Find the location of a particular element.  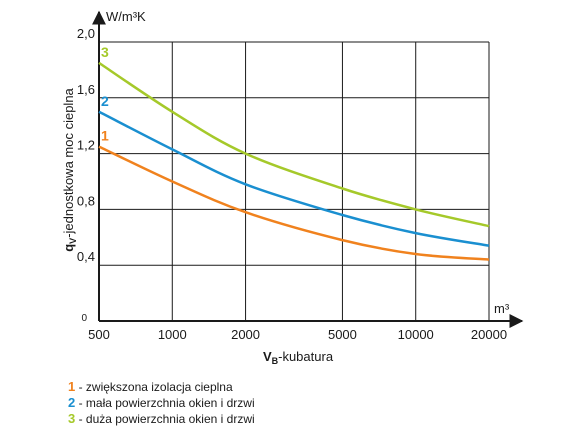

legend-text-3: - duża powierzchnia okien i drzwi is located at coordinates (165, 419).